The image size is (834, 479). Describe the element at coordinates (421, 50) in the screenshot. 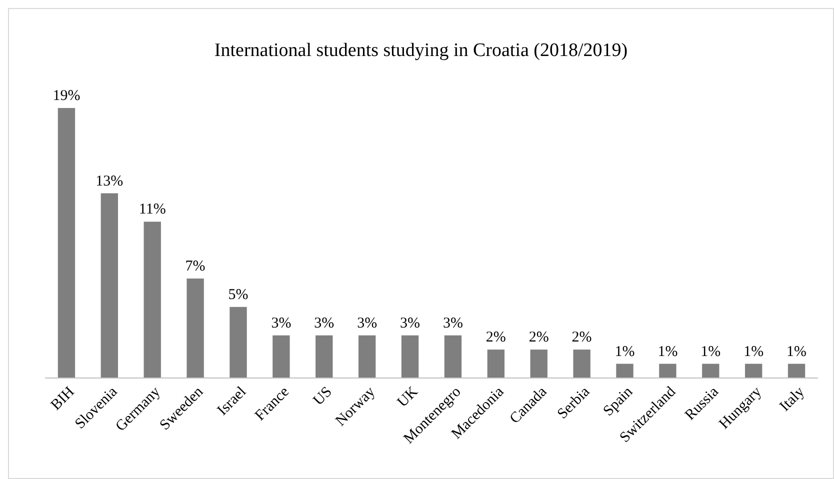

I see `chart-title: International students studying in Croatia (2018/2019)` at that location.